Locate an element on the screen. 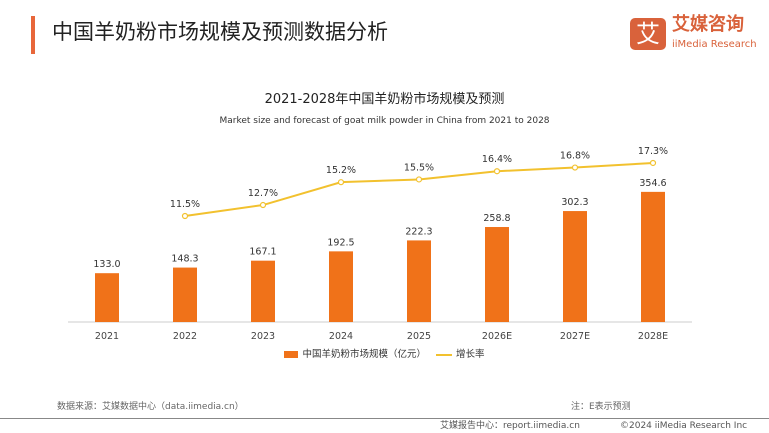 The width and height of the screenshot is (769, 433). bar-label: 192.5 is located at coordinates (340, 242).